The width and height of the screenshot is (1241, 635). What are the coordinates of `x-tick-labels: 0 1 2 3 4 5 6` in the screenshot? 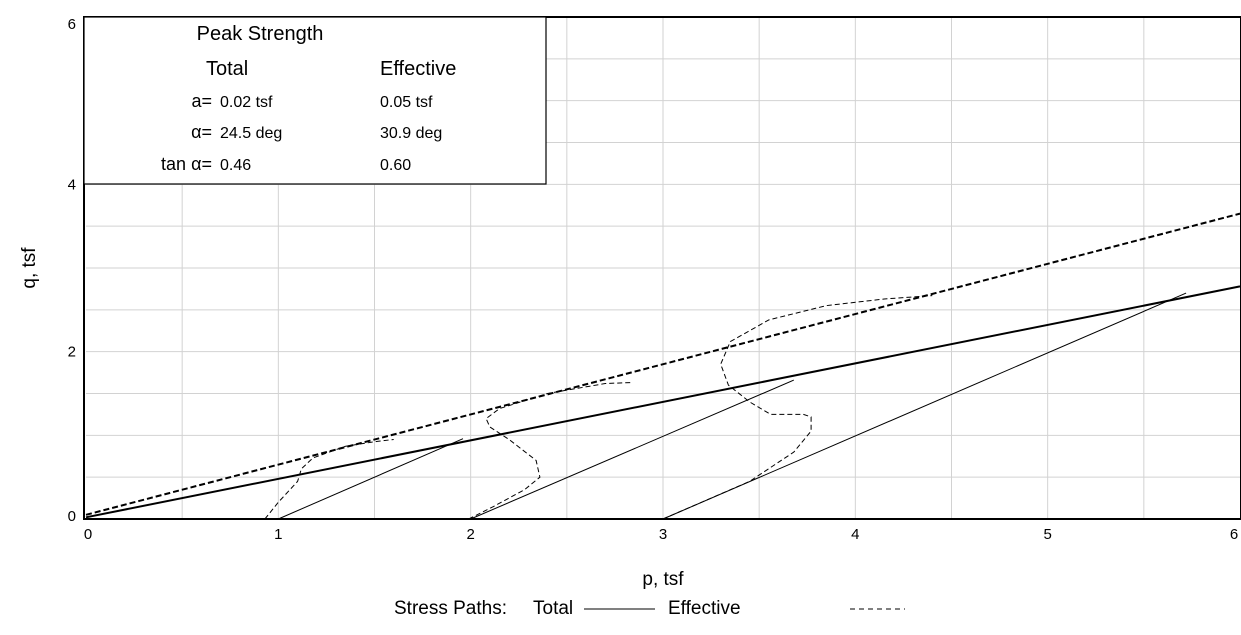 It's located at (661, 534).